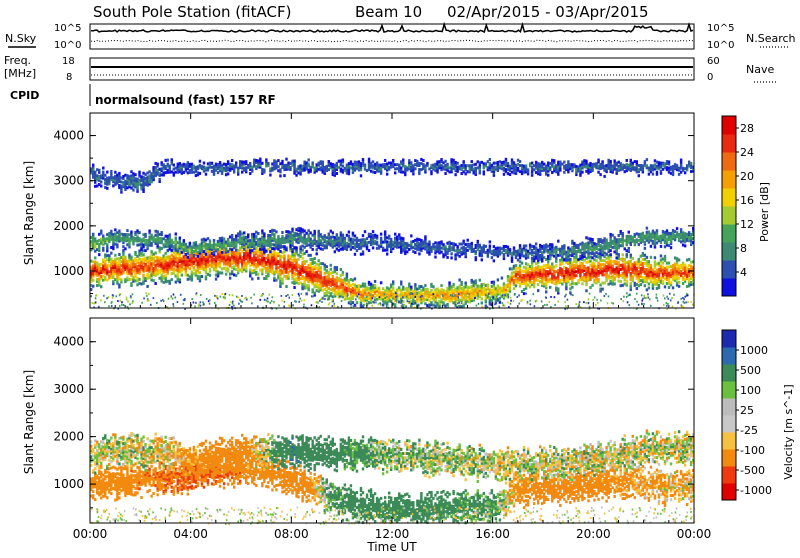  I want to click on noise-sky-line, so click(392, 28).